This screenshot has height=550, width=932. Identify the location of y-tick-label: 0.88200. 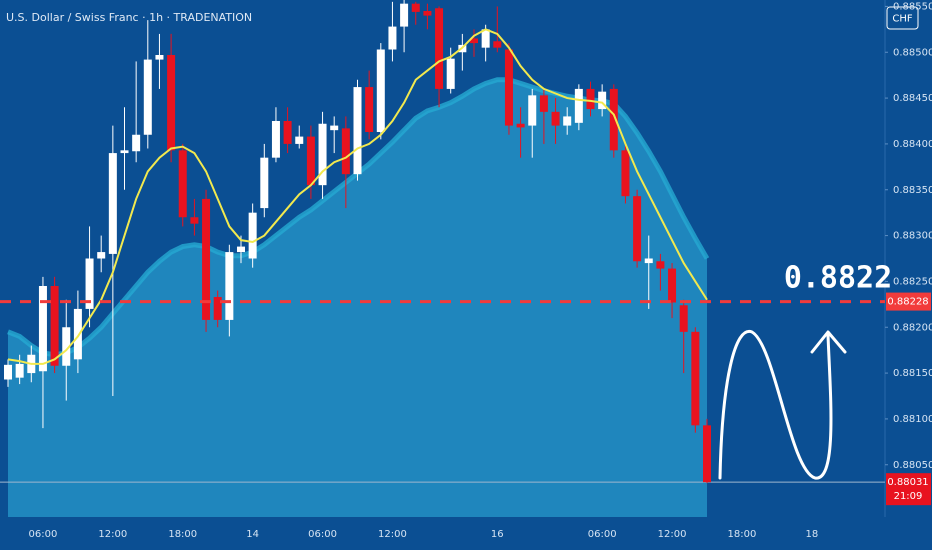
(912, 327).